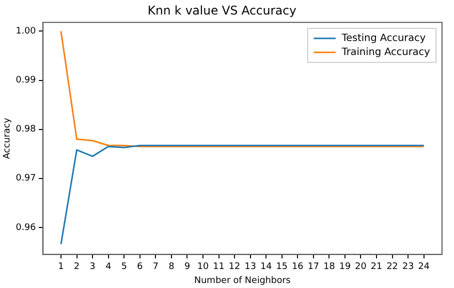 This screenshot has width=454, height=288. I want to click on x-tick-label: 24, so click(424, 267).